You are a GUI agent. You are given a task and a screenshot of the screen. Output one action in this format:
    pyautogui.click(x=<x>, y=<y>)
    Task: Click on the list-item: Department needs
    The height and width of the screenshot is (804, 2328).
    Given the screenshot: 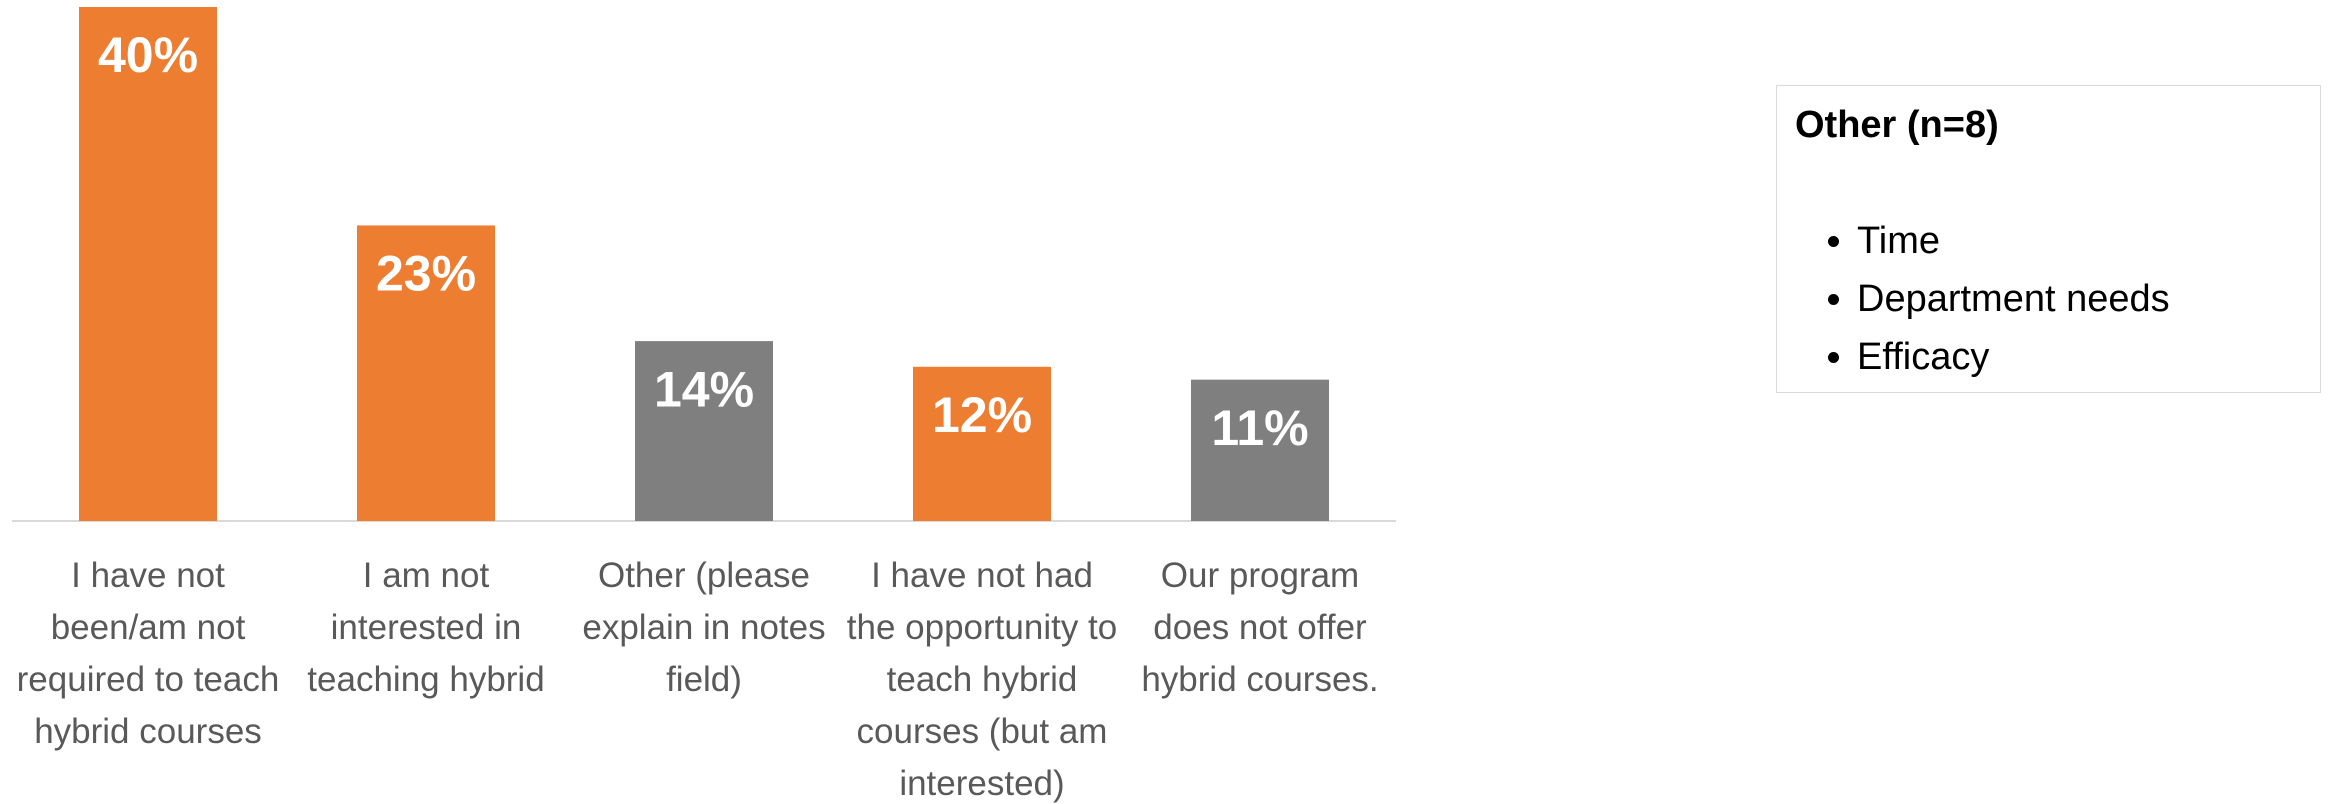 What is the action you would take?
    pyautogui.click(x=2013, y=299)
    